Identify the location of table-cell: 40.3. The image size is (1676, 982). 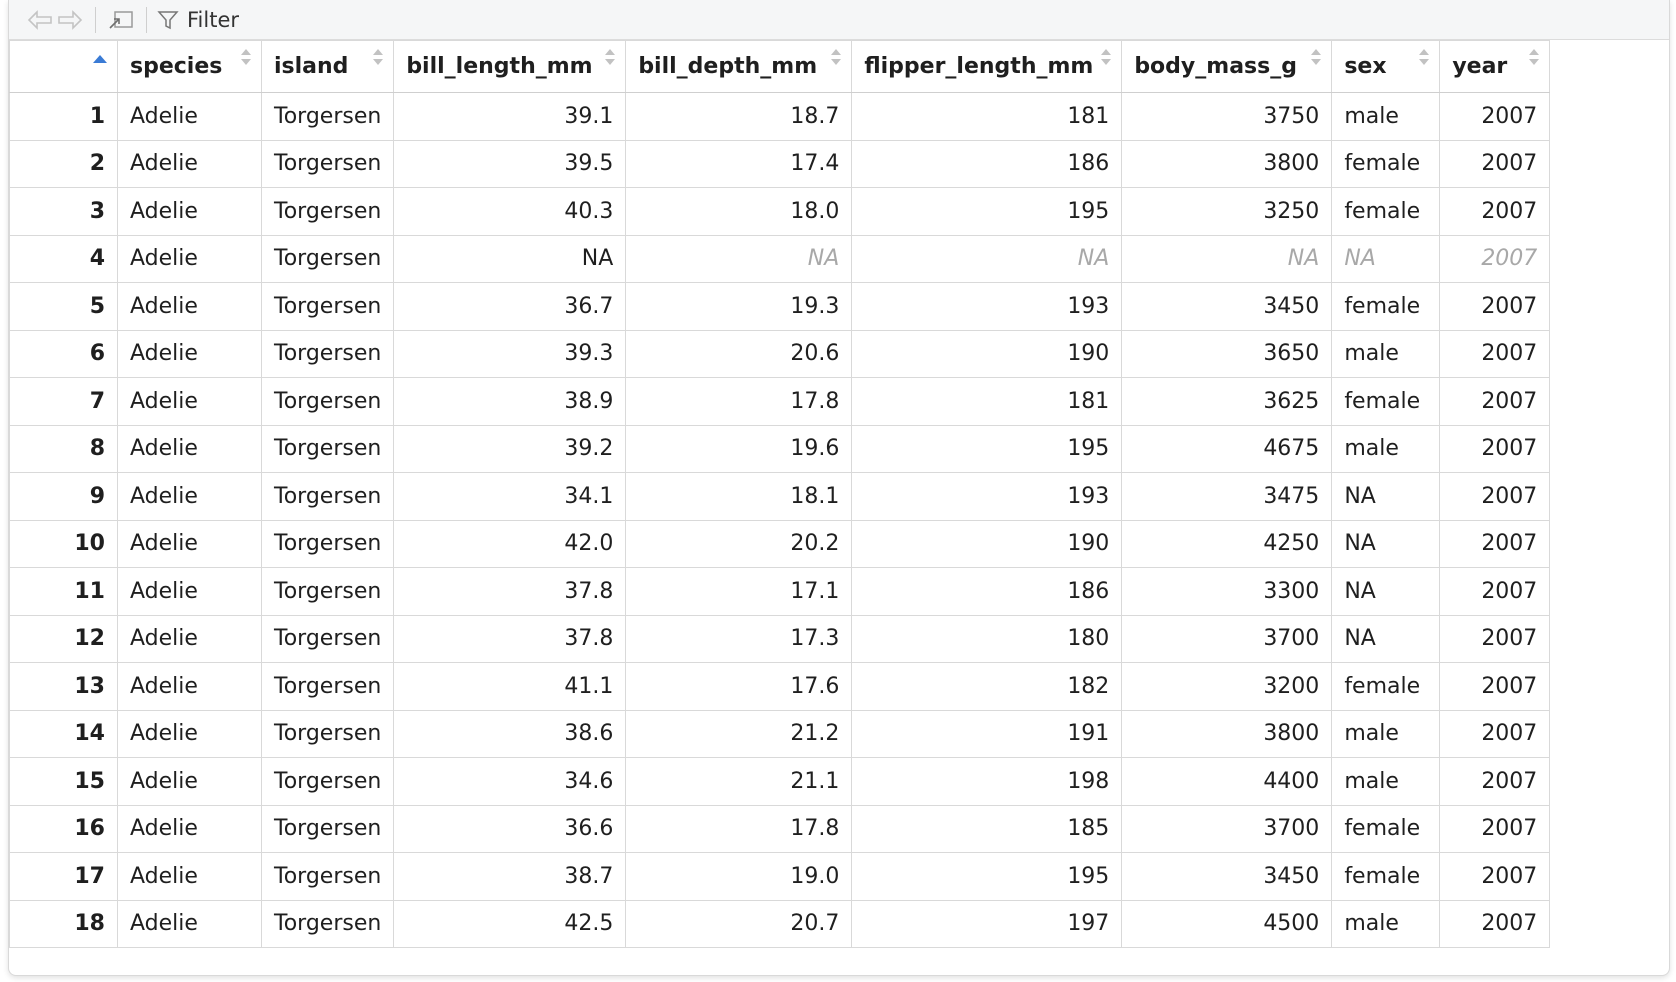
(510, 211).